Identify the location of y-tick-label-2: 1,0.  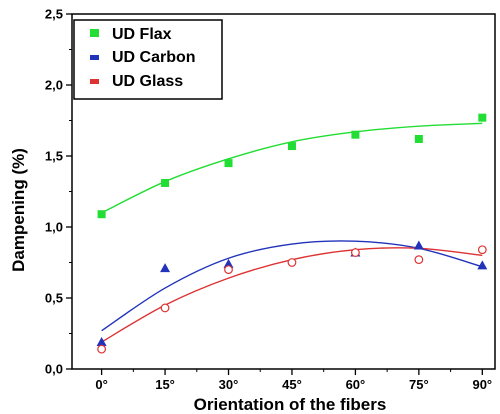
(54, 227).